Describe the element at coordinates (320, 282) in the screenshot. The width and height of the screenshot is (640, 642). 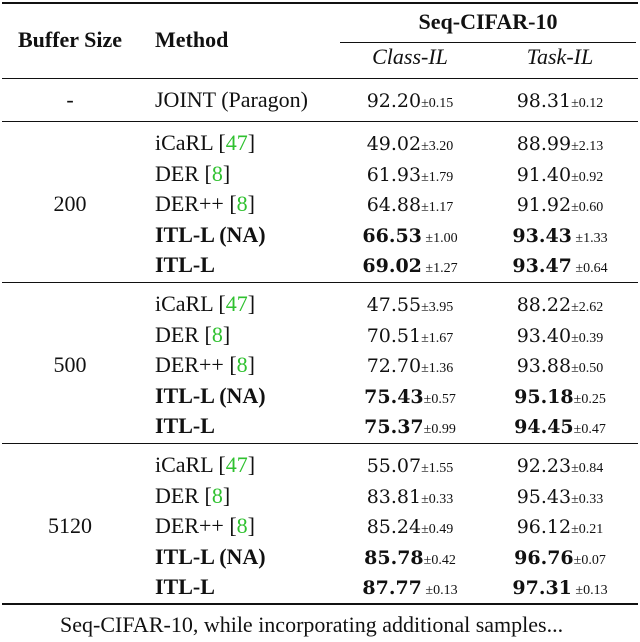
I see `group-200-rule` at that location.